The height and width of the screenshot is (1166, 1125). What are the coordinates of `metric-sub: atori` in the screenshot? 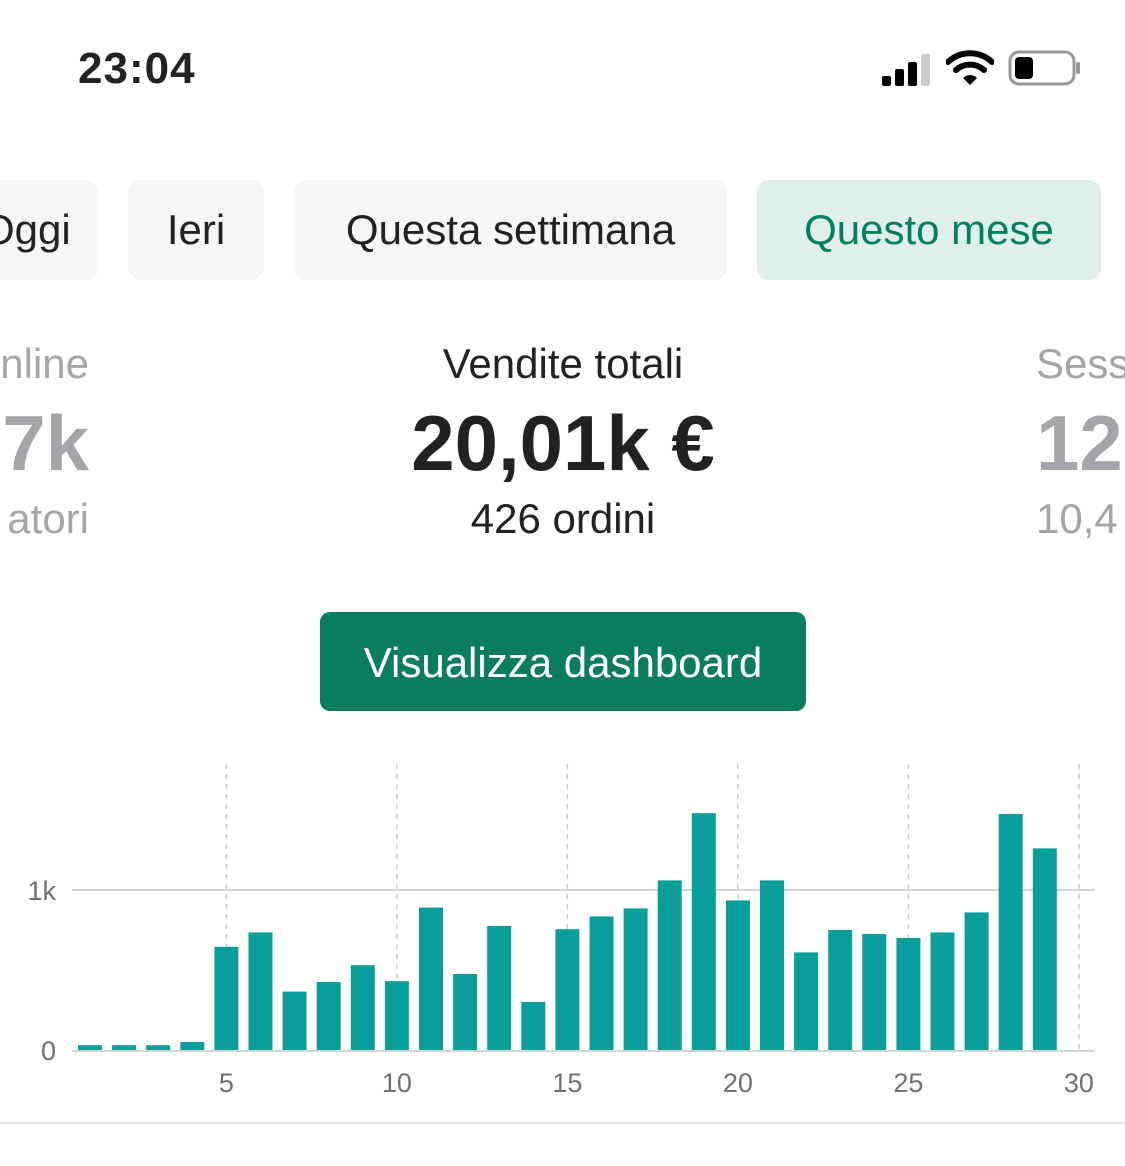 It's located at (48, 518).